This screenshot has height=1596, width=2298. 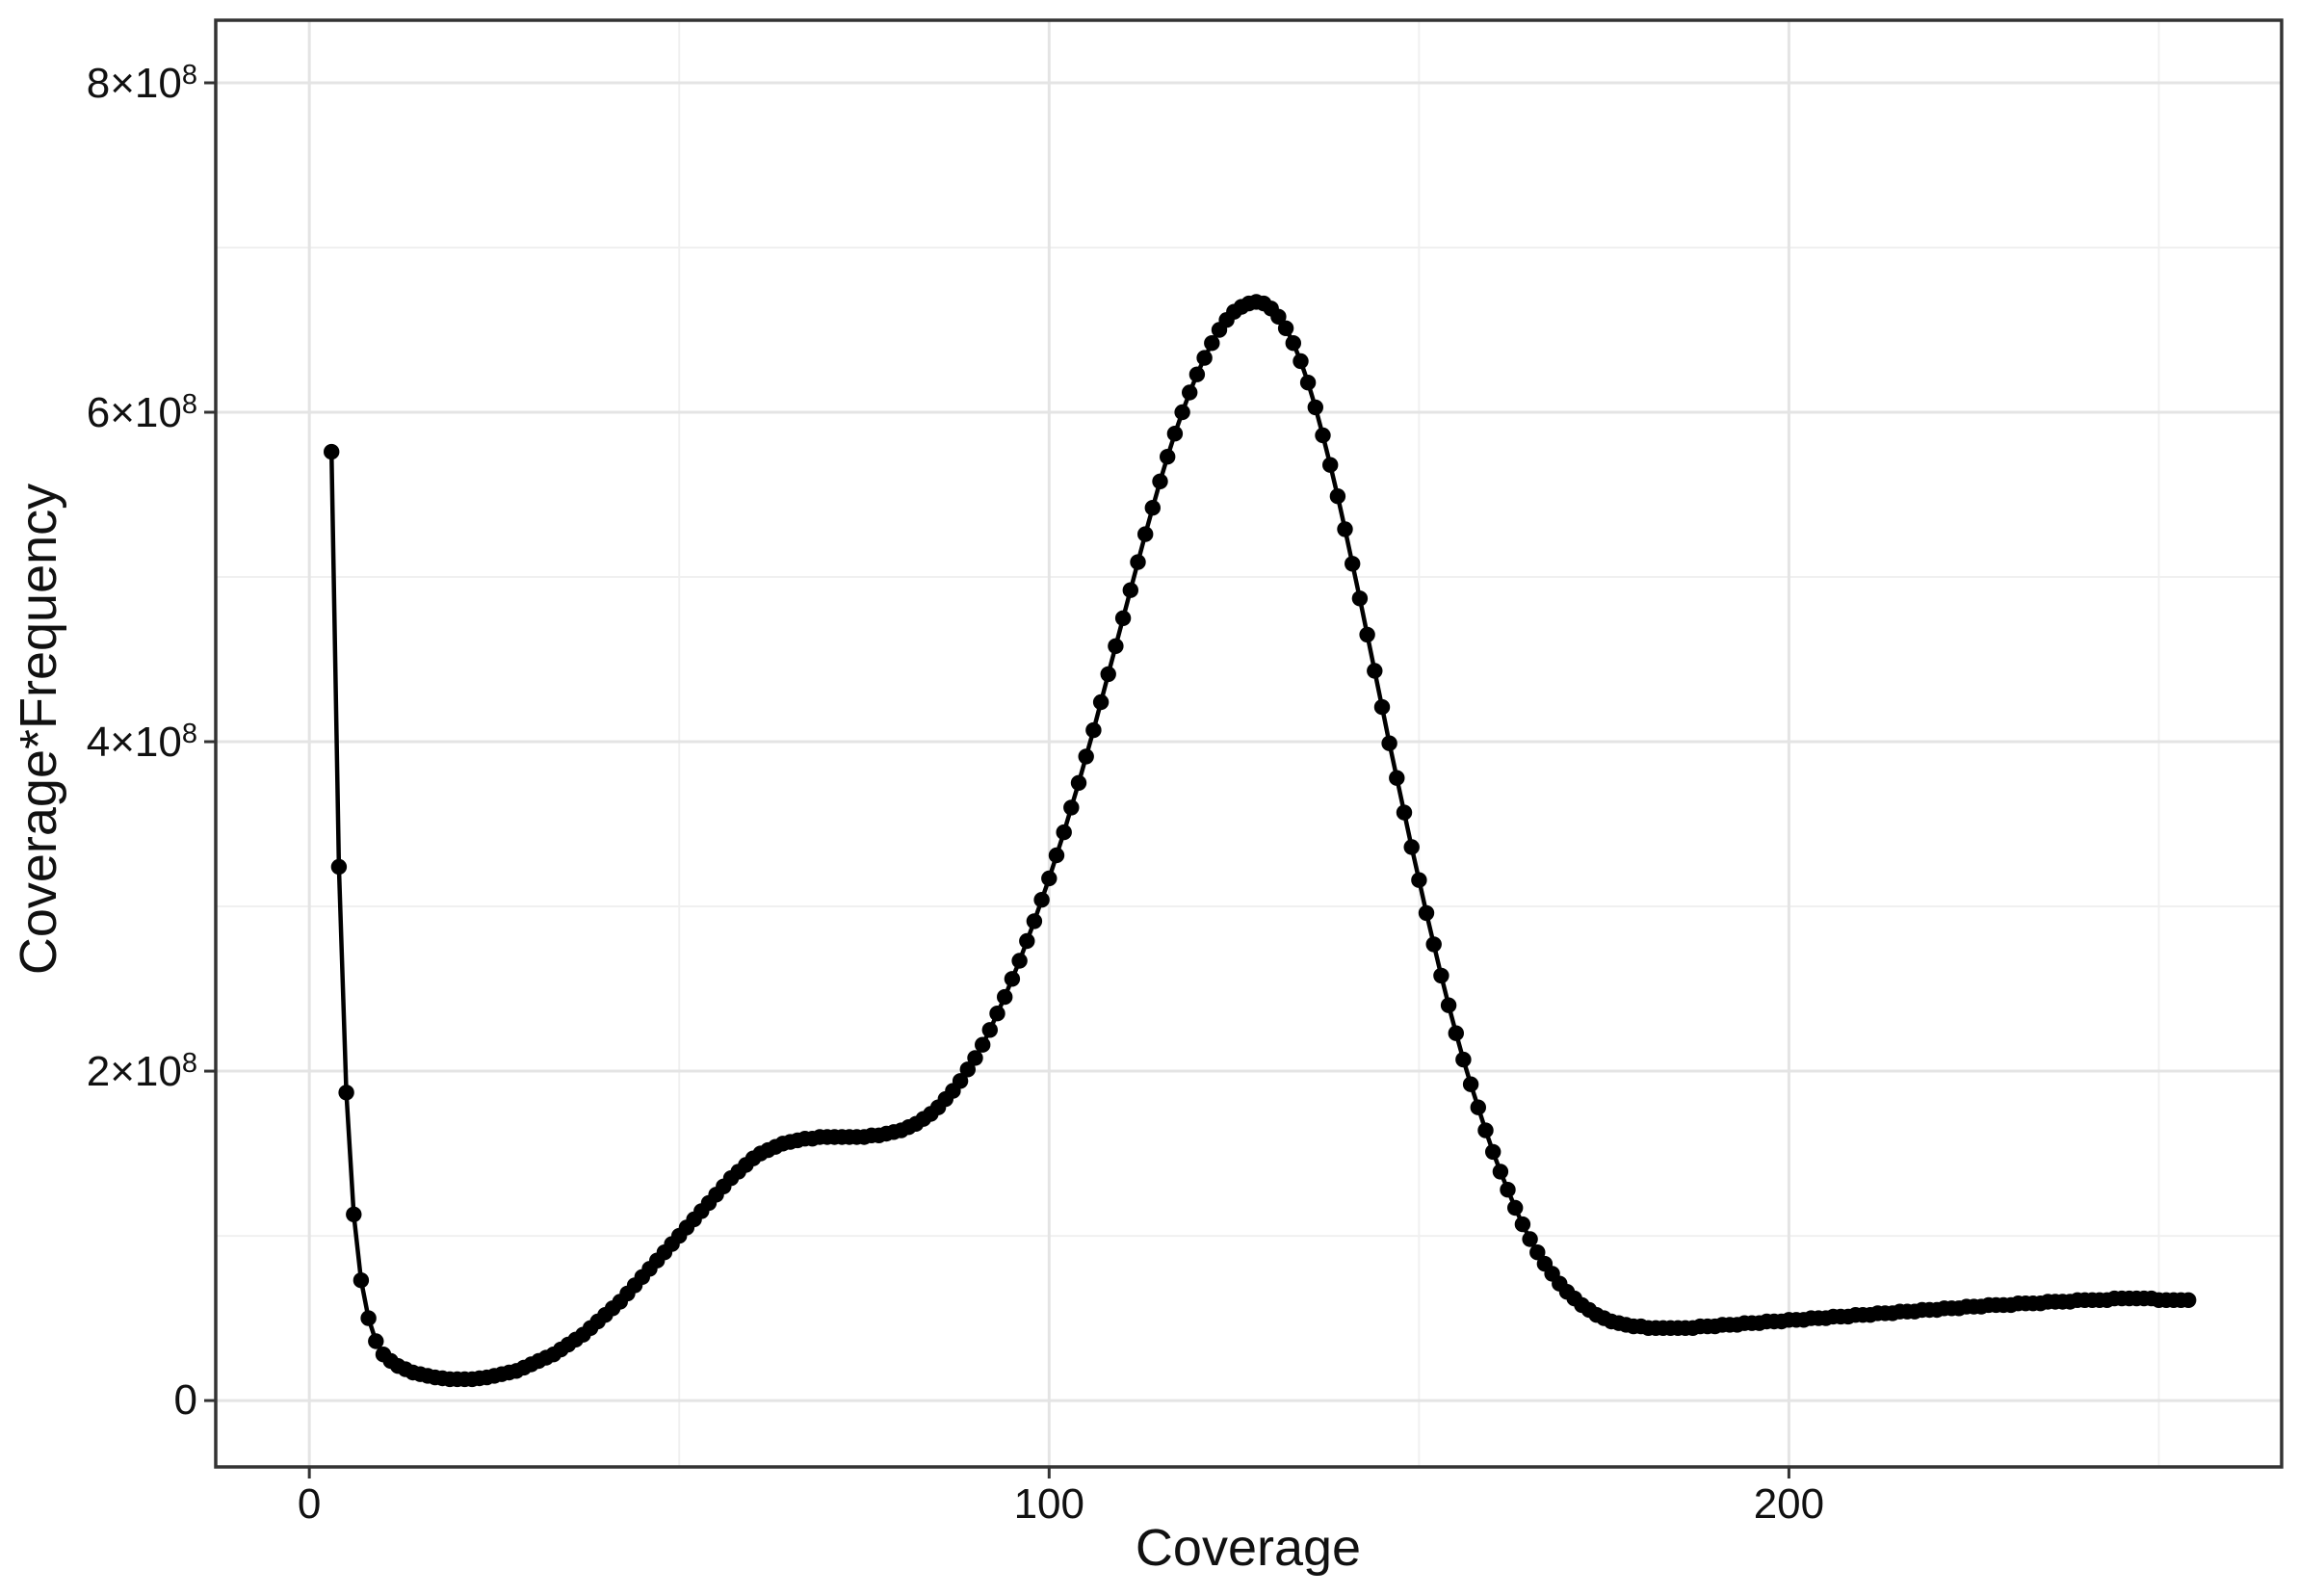 I want to click on x-tick-label: 200, so click(x=1789, y=1504).